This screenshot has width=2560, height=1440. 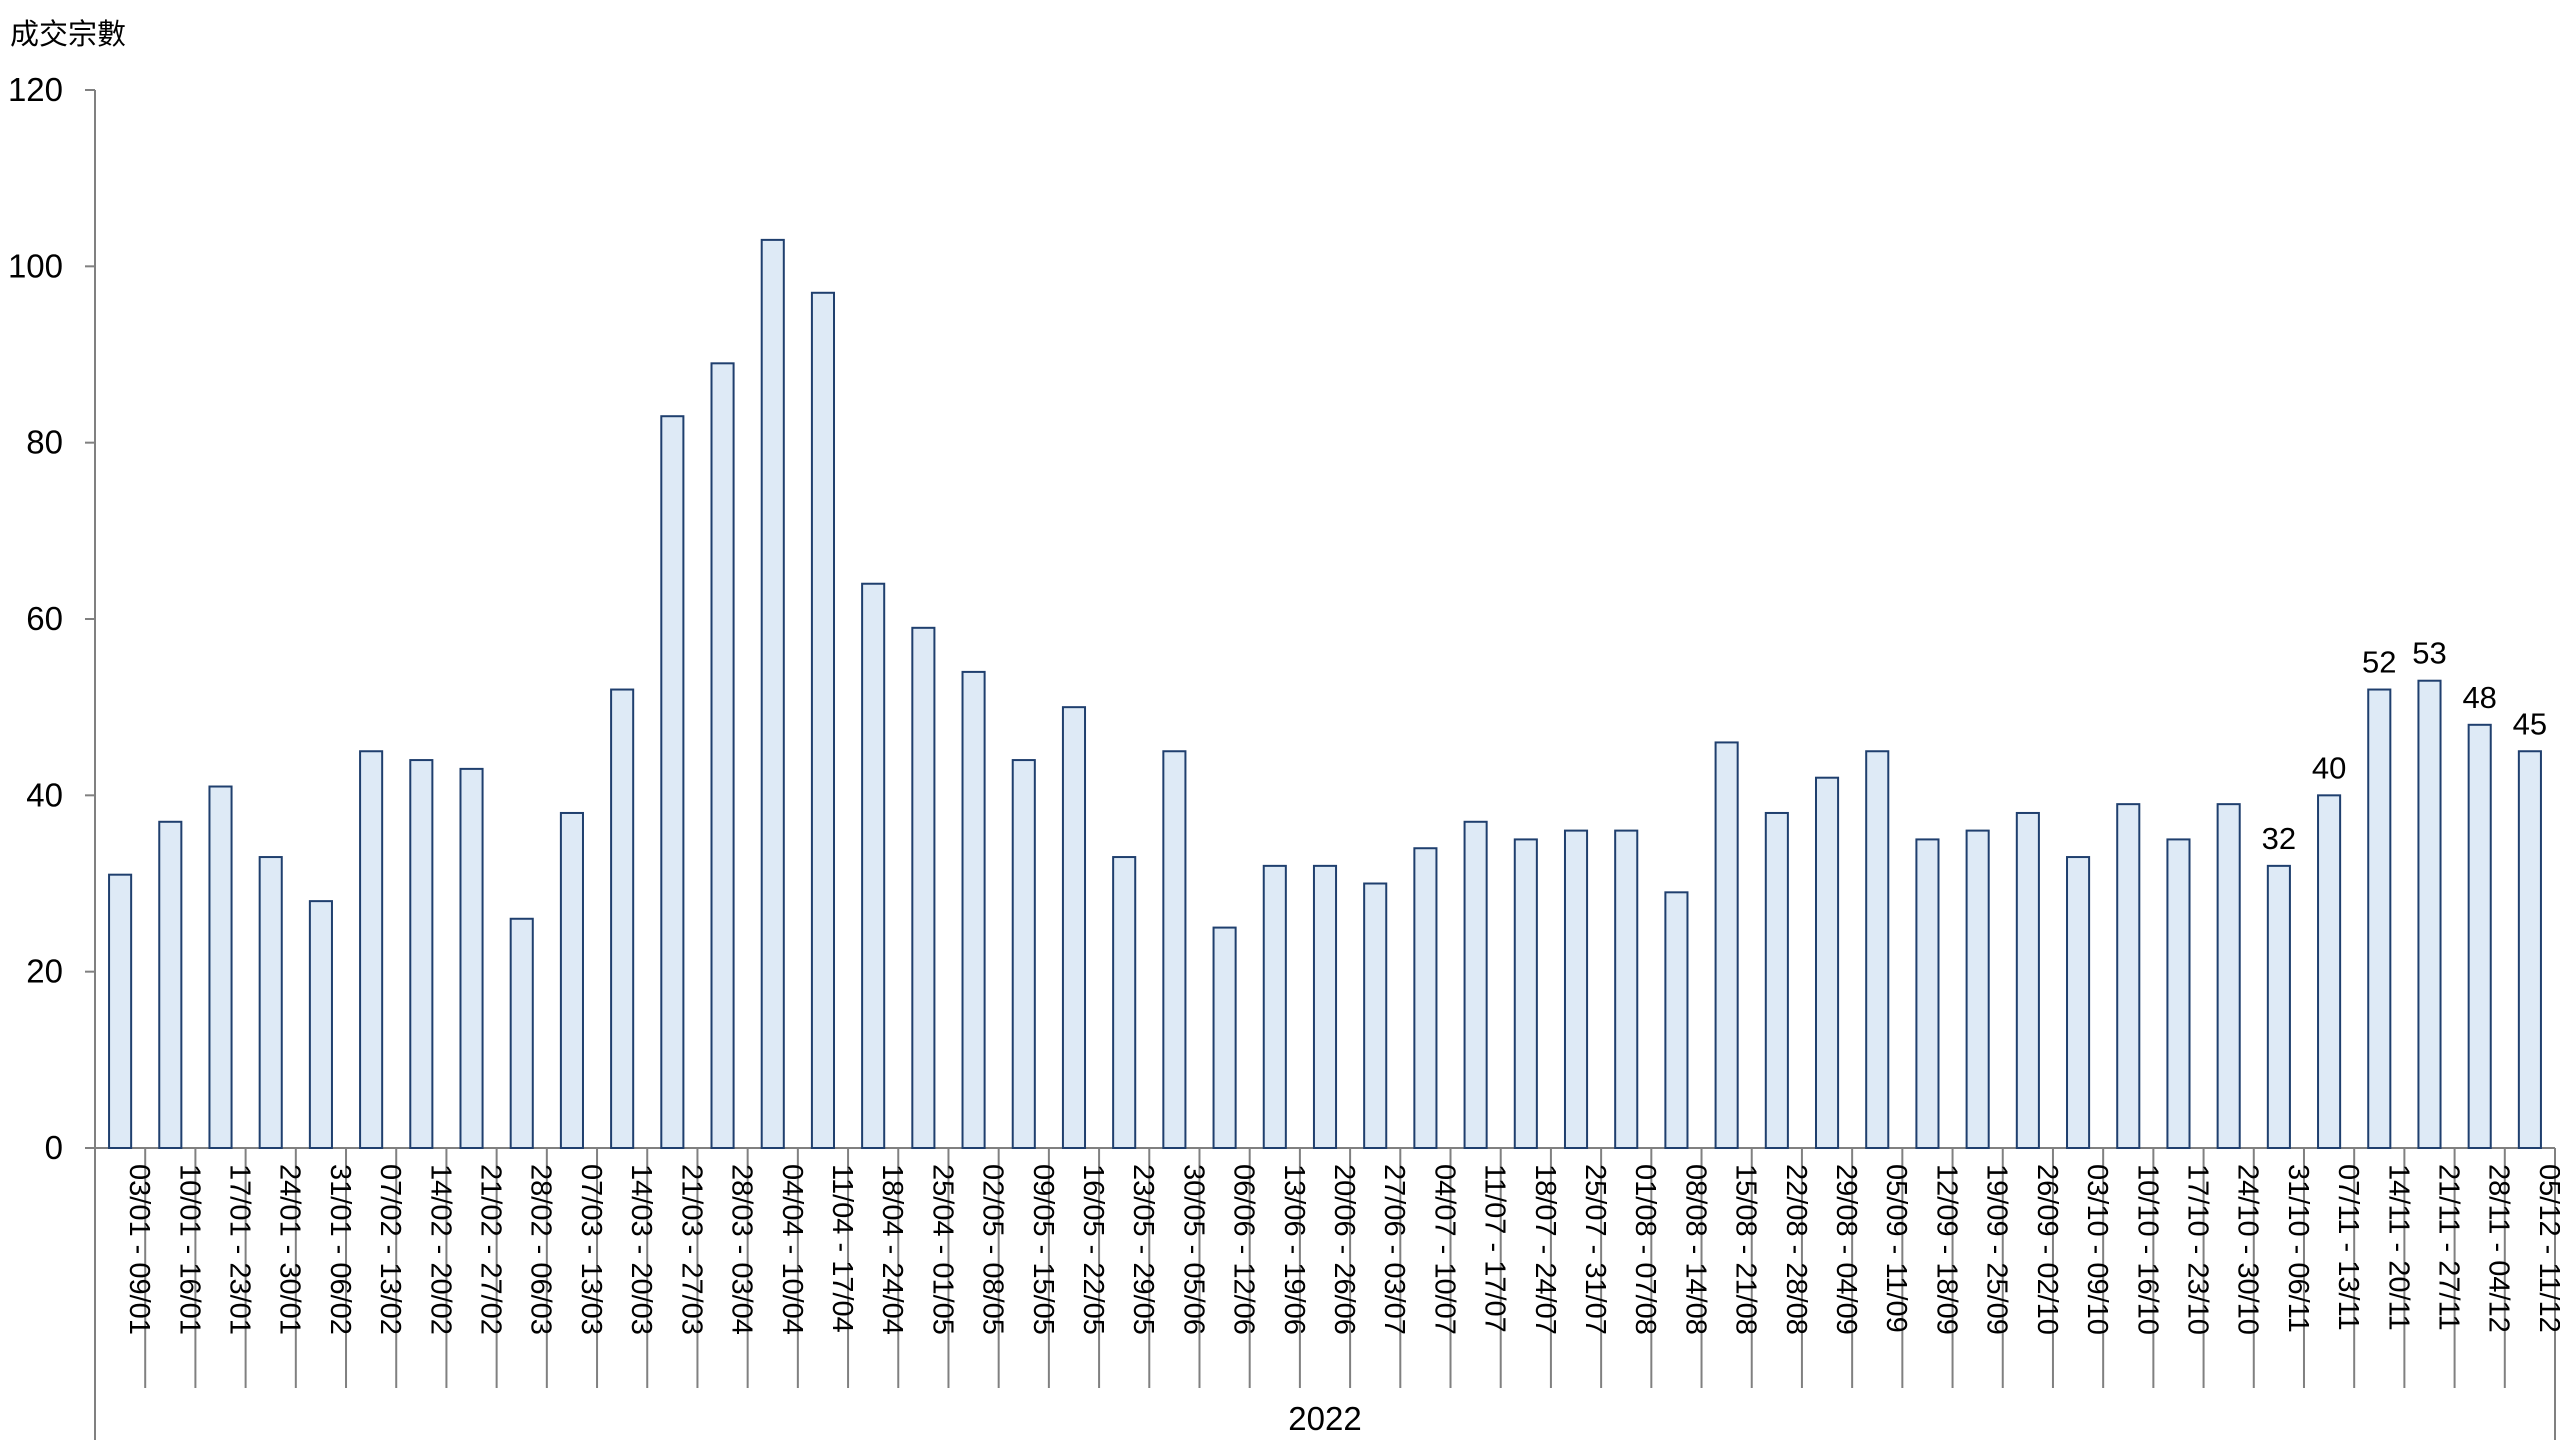 I want to click on y-axis: 0 20 40 60 80 100 120, so click(x=52, y=755).